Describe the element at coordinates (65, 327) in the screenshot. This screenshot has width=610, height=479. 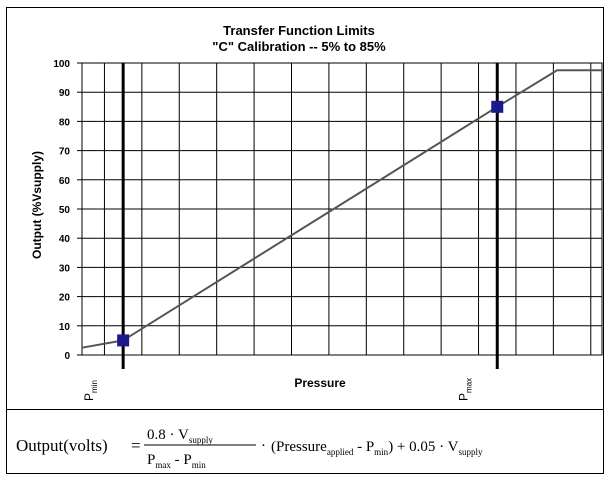
I see `y-tick-label: 10` at that location.